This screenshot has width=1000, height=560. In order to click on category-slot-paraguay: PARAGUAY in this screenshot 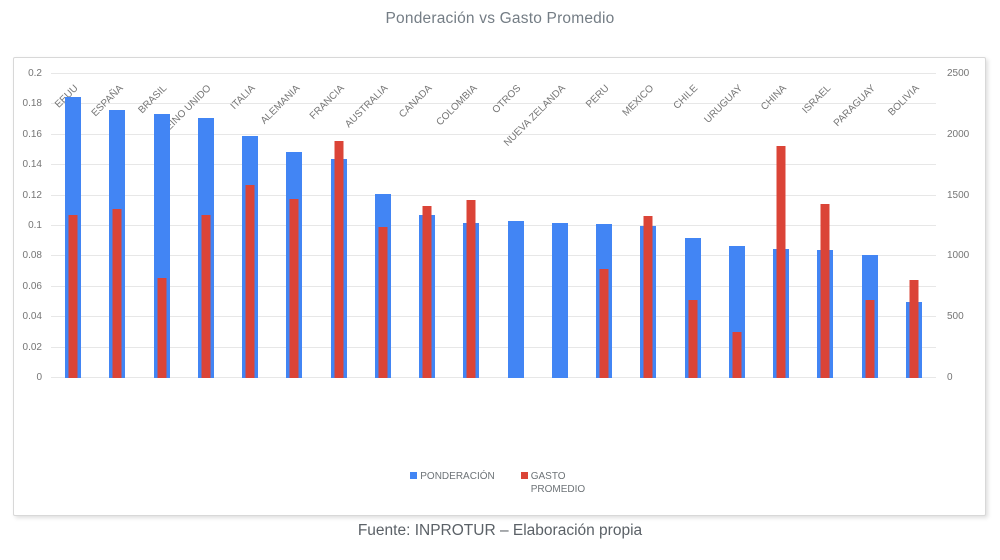, I will do `click(861, 226)`.